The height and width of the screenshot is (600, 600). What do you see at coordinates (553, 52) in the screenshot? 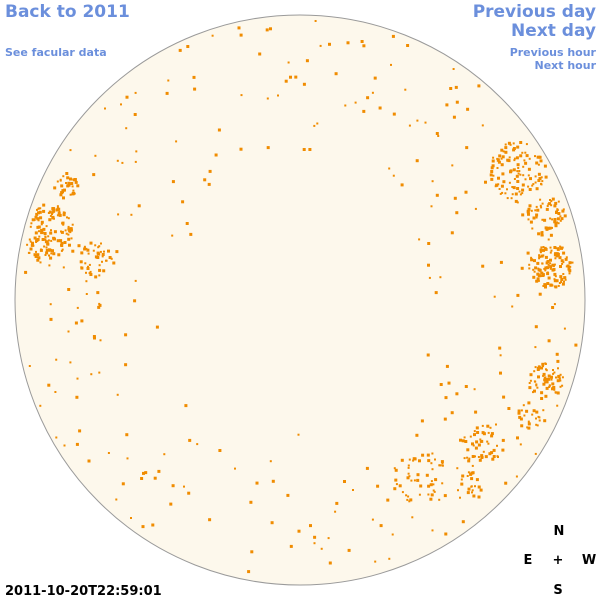
I see `previous-hour-link: Previous hour` at bounding box center [553, 52].